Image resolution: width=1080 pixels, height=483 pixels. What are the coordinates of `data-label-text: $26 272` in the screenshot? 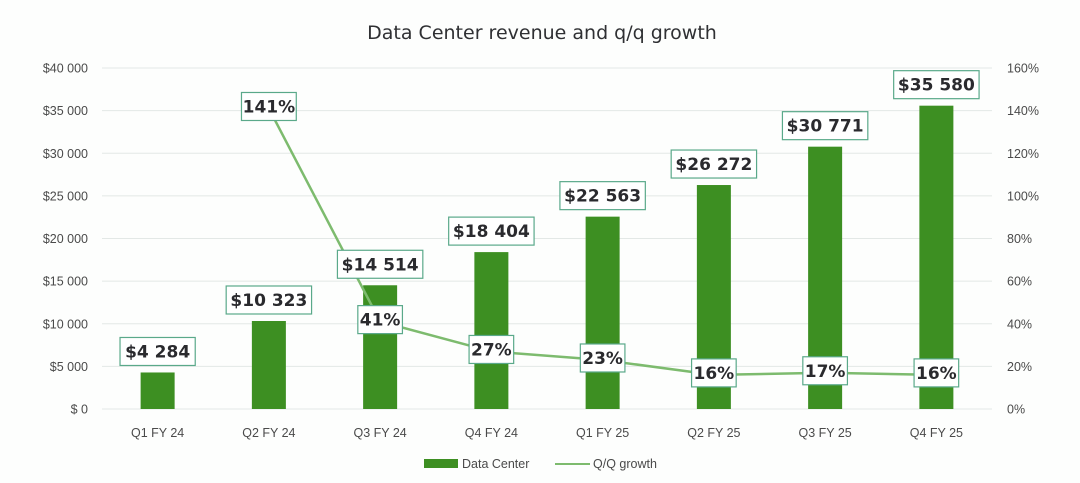 It's located at (713, 165).